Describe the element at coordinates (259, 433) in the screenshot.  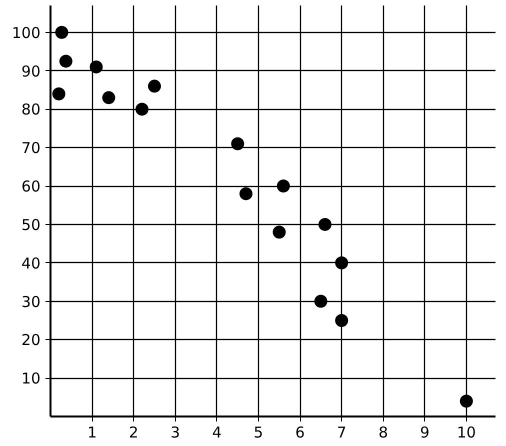
I see `x-tick-label: 5` at that location.